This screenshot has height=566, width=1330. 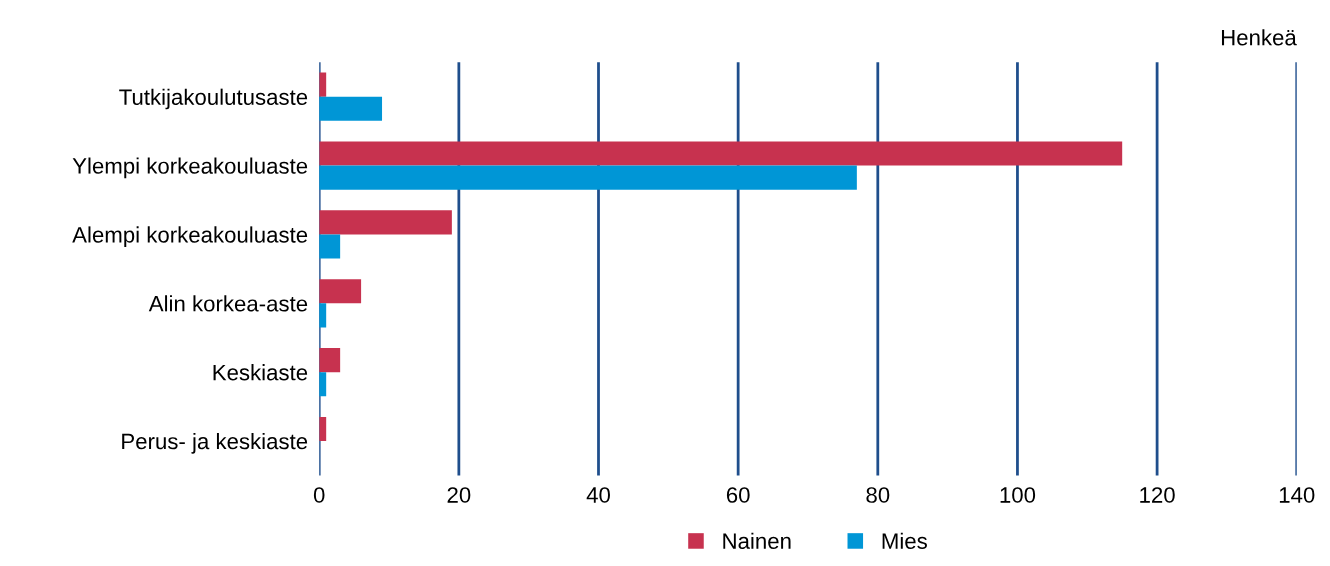 What do you see at coordinates (213, 99) in the screenshot?
I see `y-tick-label: Tutkijakoulutusaste` at bounding box center [213, 99].